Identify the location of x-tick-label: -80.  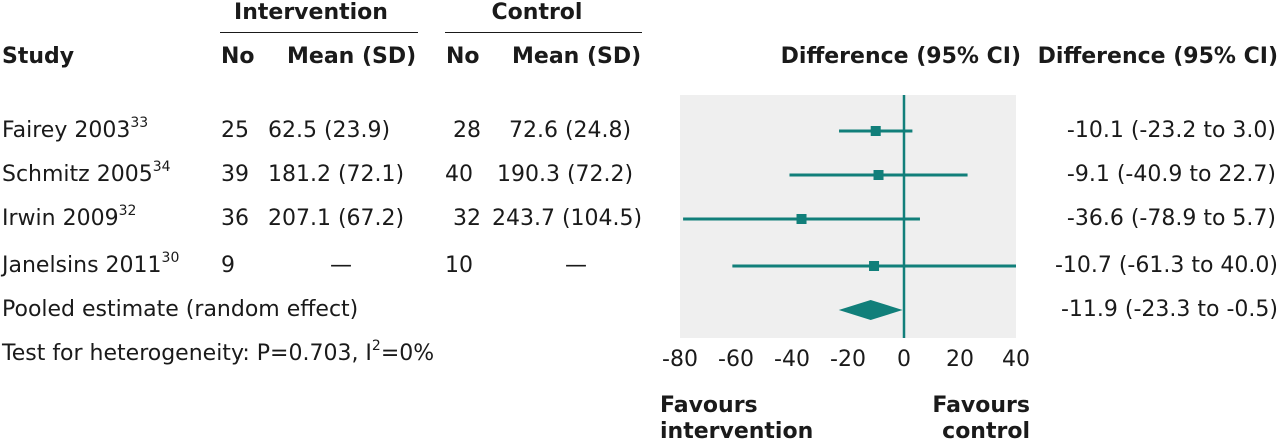
(680, 359).